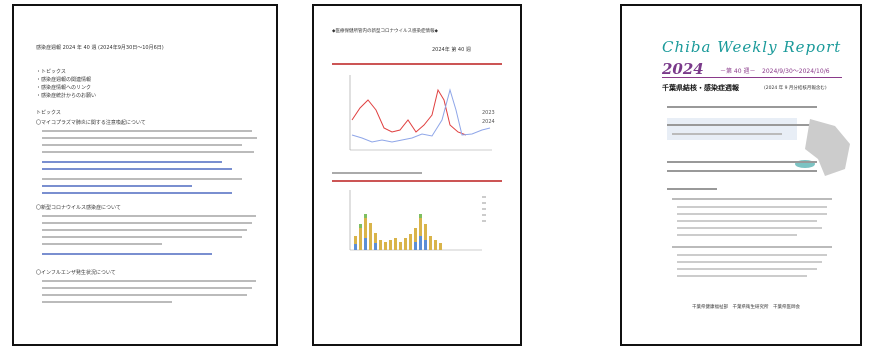  I want to click on toc-item: ・感染症週報の関連情報, so click(64, 80).